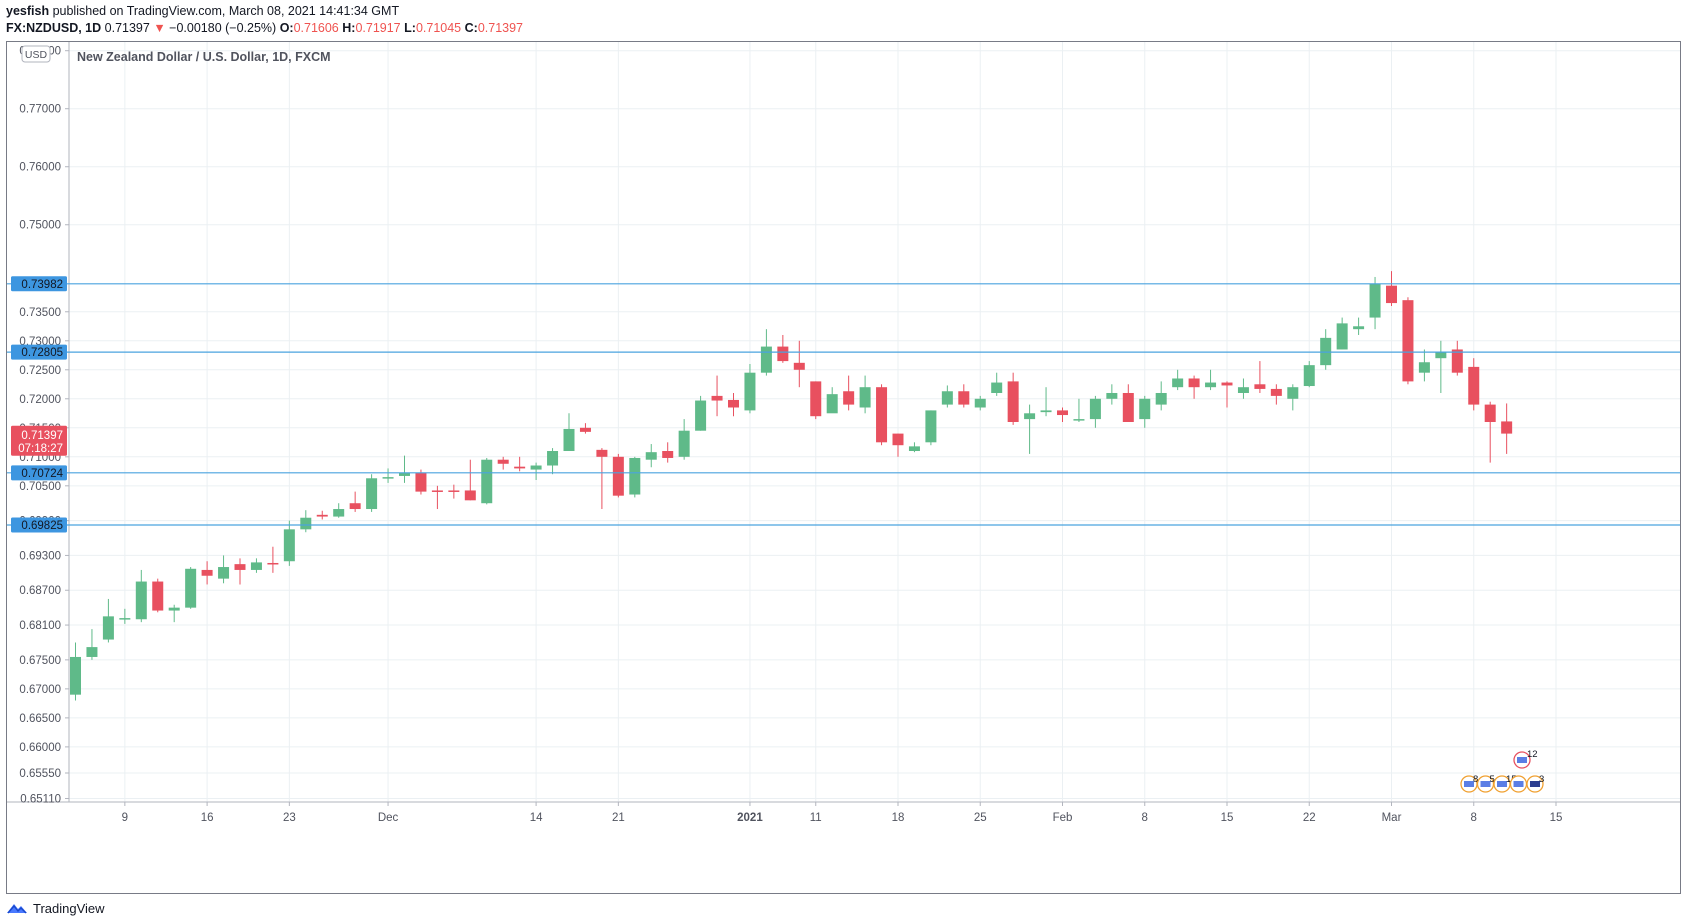 This screenshot has width=1688, height=924. I want to click on price-tick-label: 0.66500, so click(40, 719).